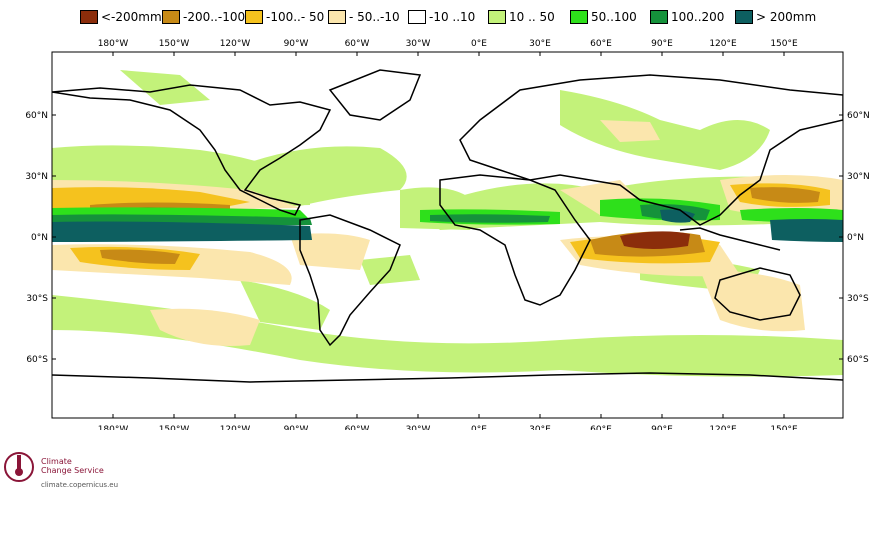 The height and width of the screenshot is (547, 873). Describe the element at coordinates (858, 177) in the screenshot. I see `lat-label-right: 30°N` at that location.